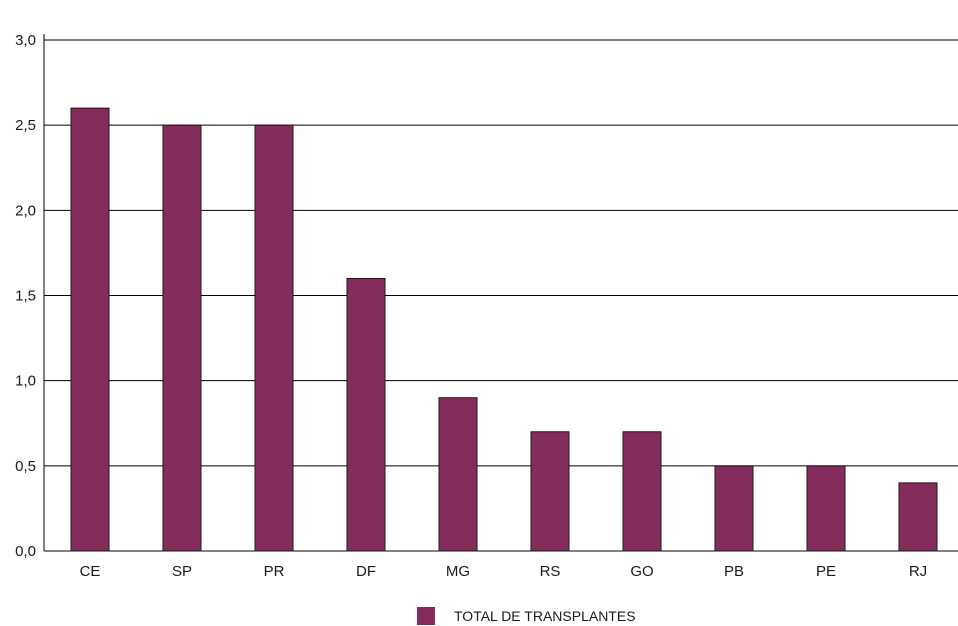 The image size is (958, 626). I want to click on x-tick-label-rj: RJ, so click(918, 571).